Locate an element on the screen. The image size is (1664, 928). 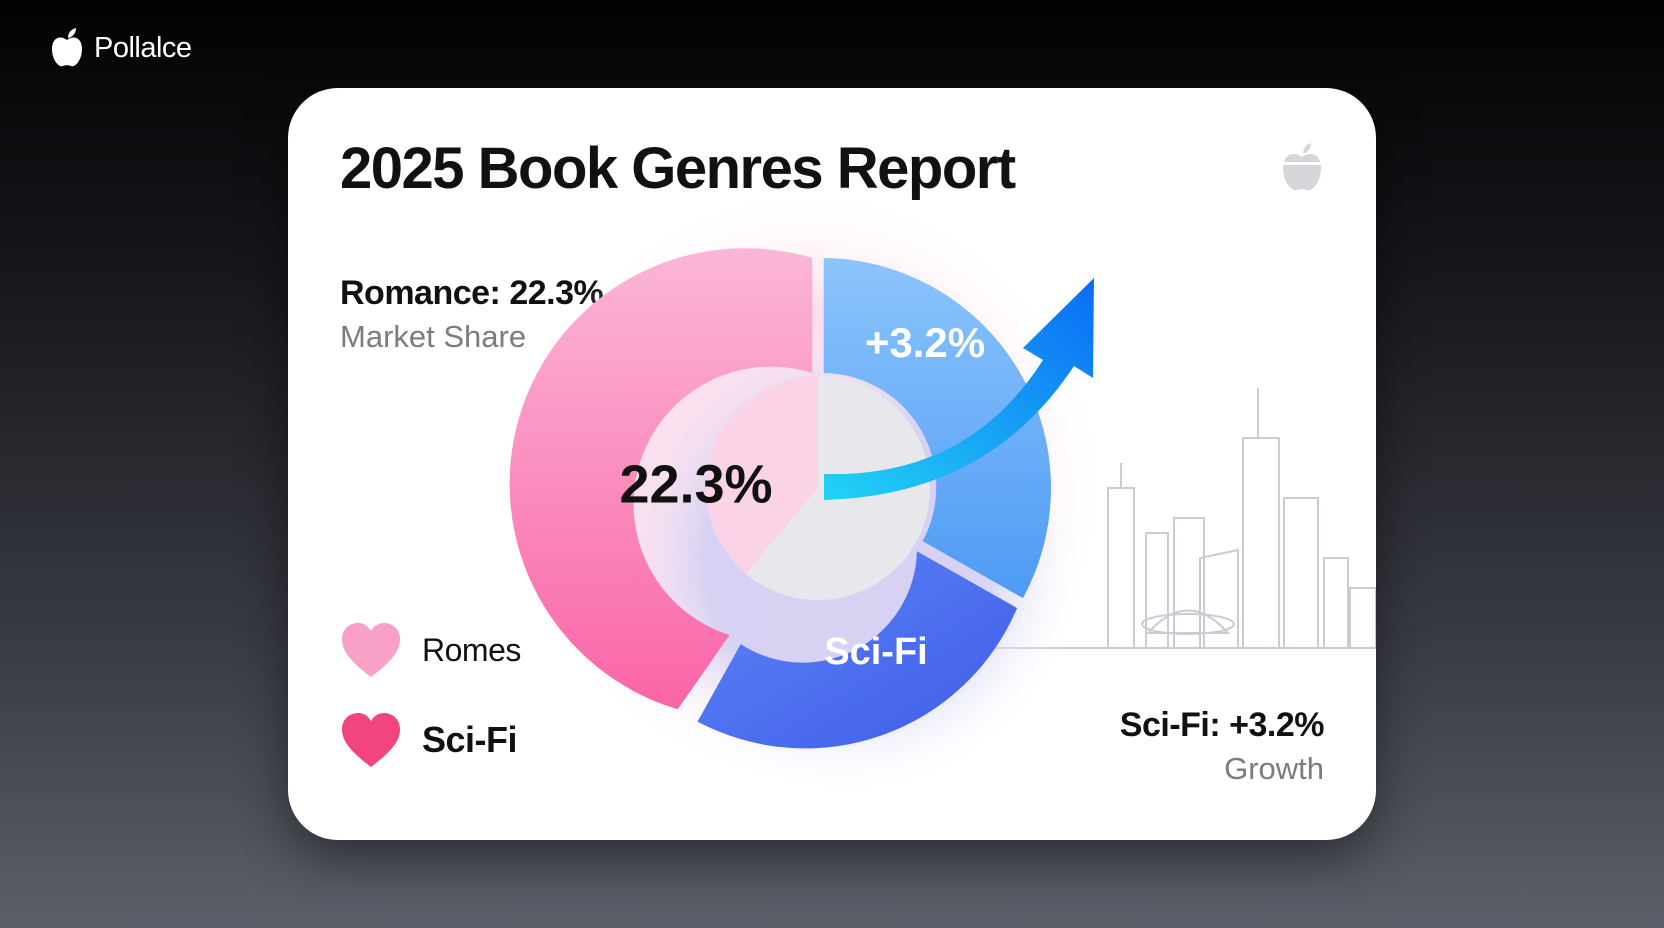
growth-arrow-icon is located at coordinates (959, 389).